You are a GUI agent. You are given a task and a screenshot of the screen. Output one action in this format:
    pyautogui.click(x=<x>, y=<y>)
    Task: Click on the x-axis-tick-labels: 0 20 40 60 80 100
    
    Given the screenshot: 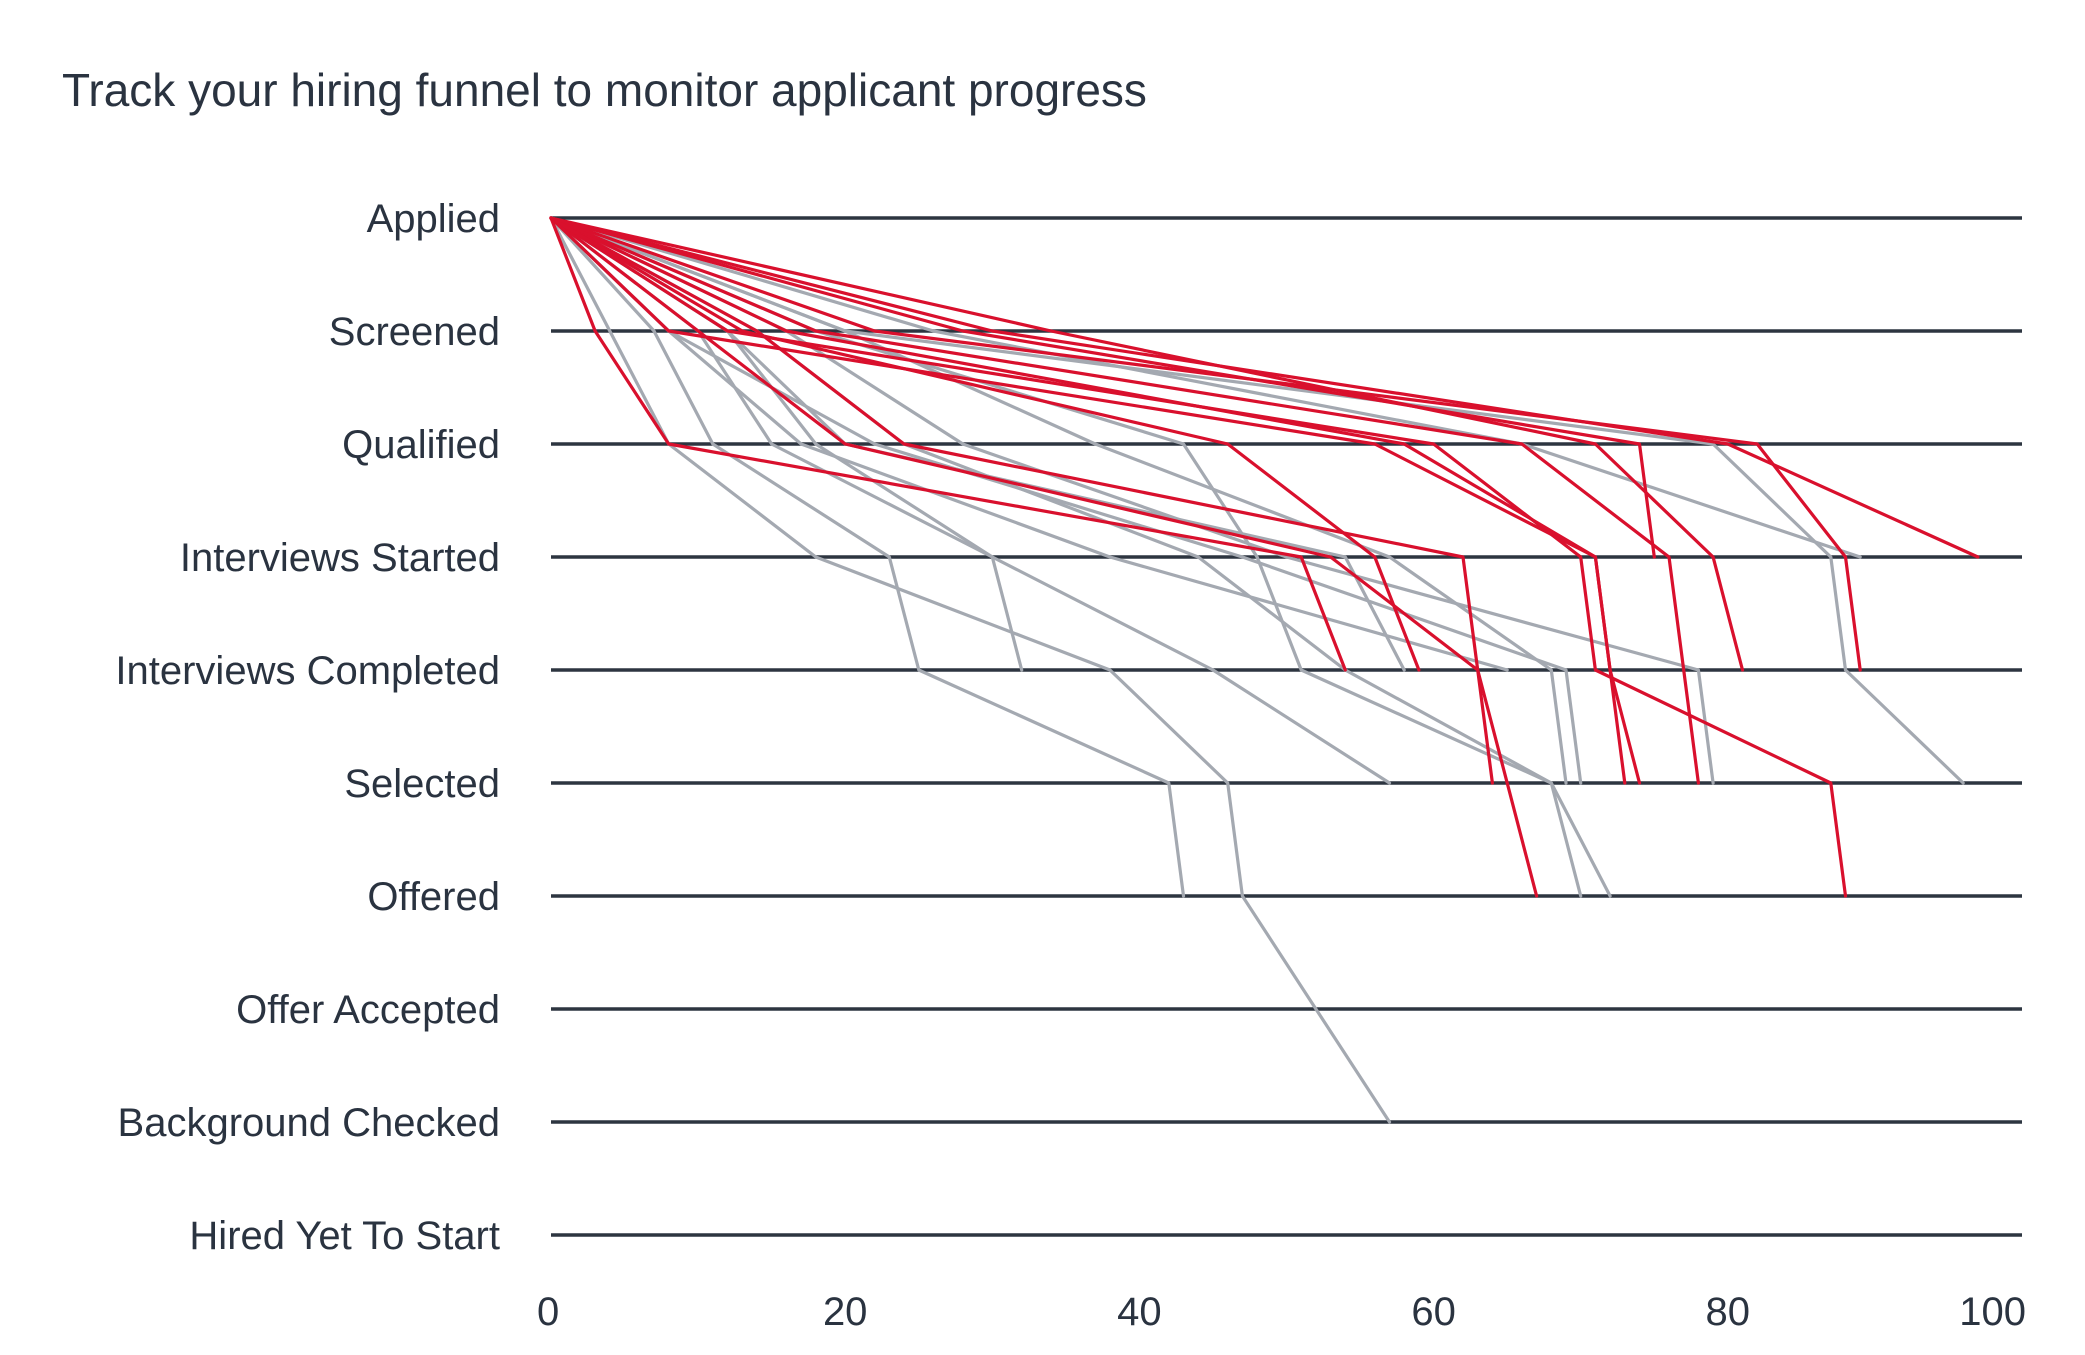 What is the action you would take?
    pyautogui.click(x=1281, y=1312)
    